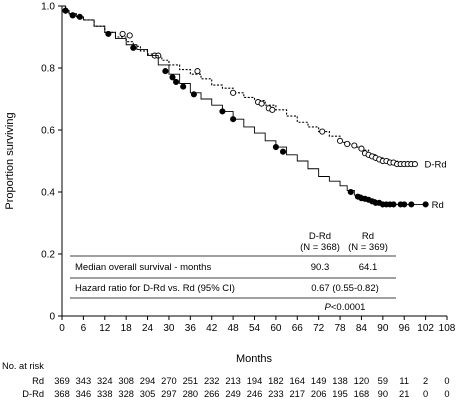 The image size is (459, 405). Describe the element at coordinates (212, 394) in the screenshot. I see `risk-cell: 266` at that location.